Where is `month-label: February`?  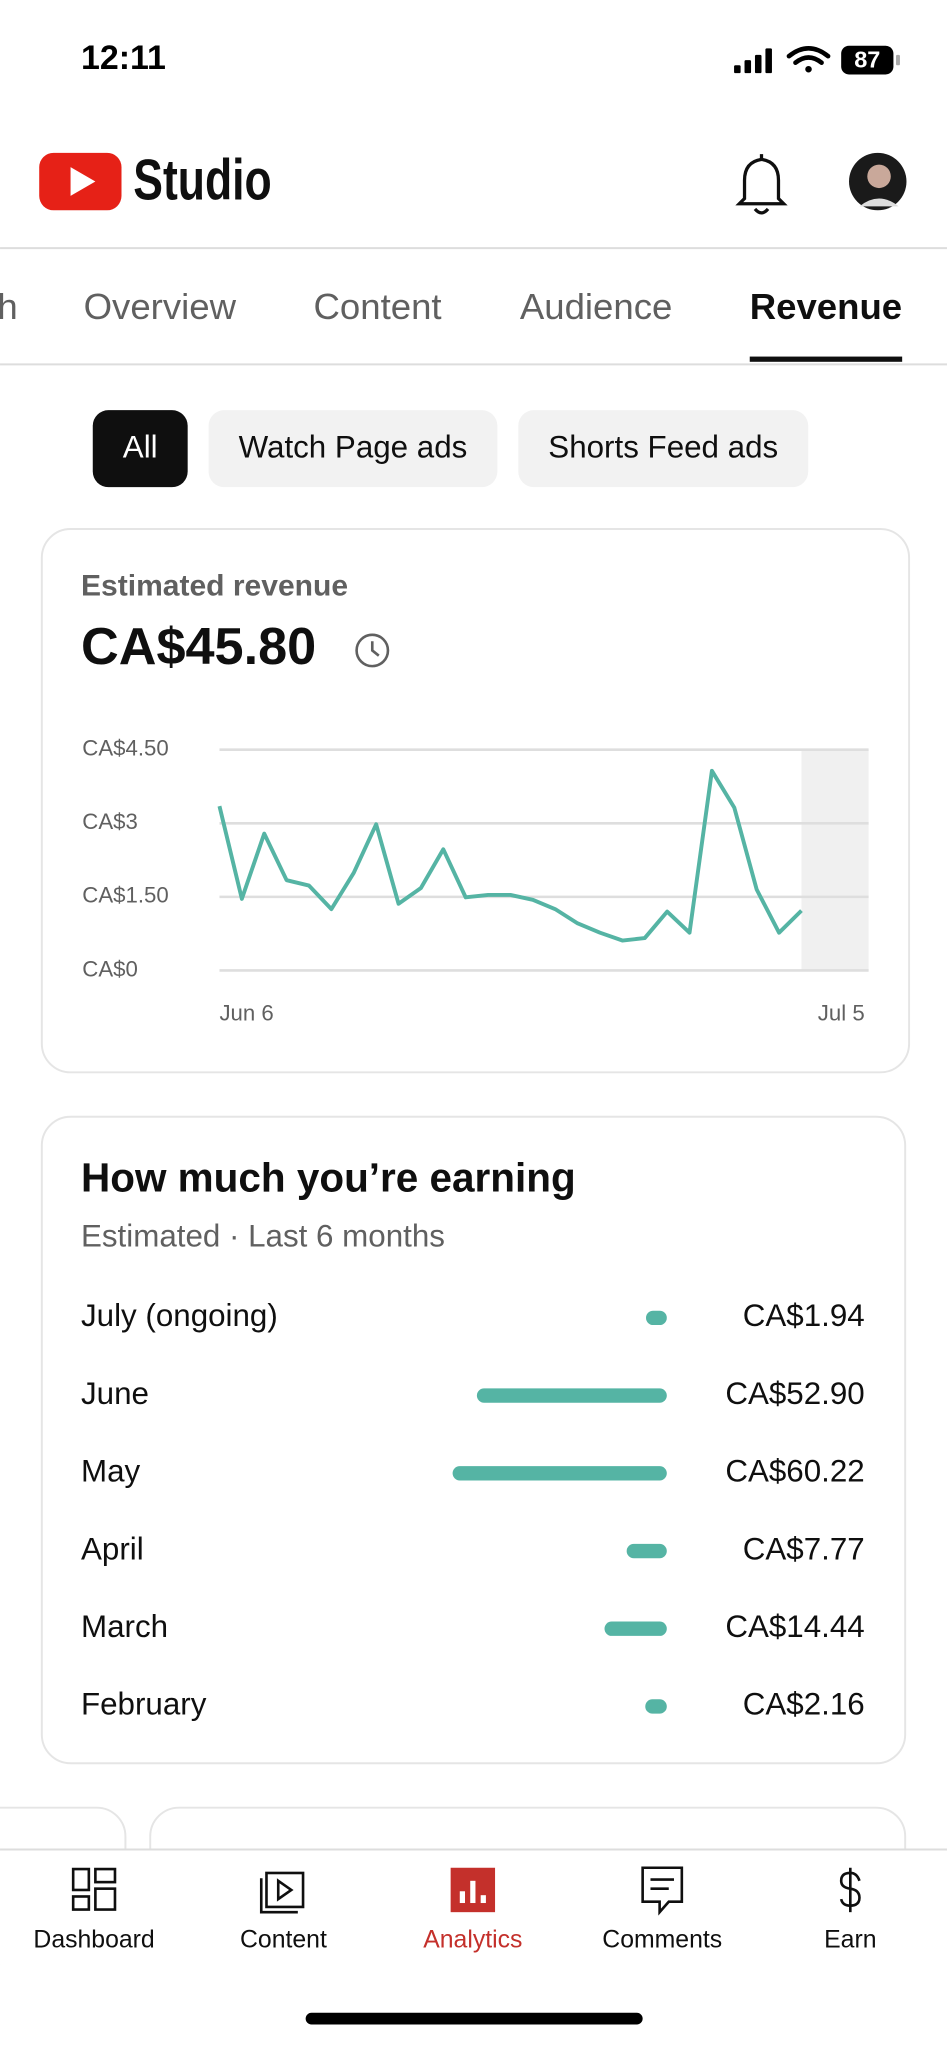 month-label: February is located at coordinates (144, 1704).